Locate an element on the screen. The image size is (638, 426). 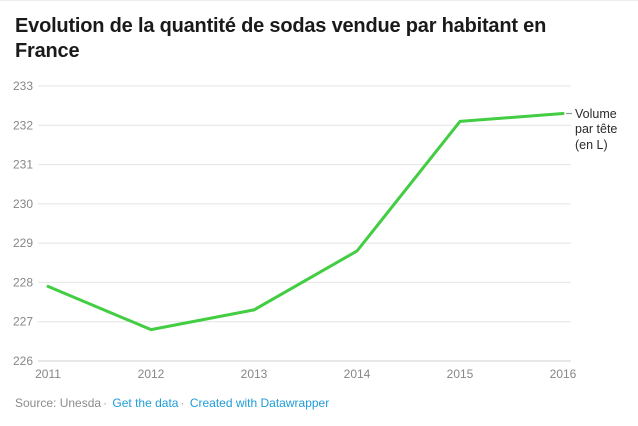
x-tick-label: 2013 is located at coordinates (254, 374).